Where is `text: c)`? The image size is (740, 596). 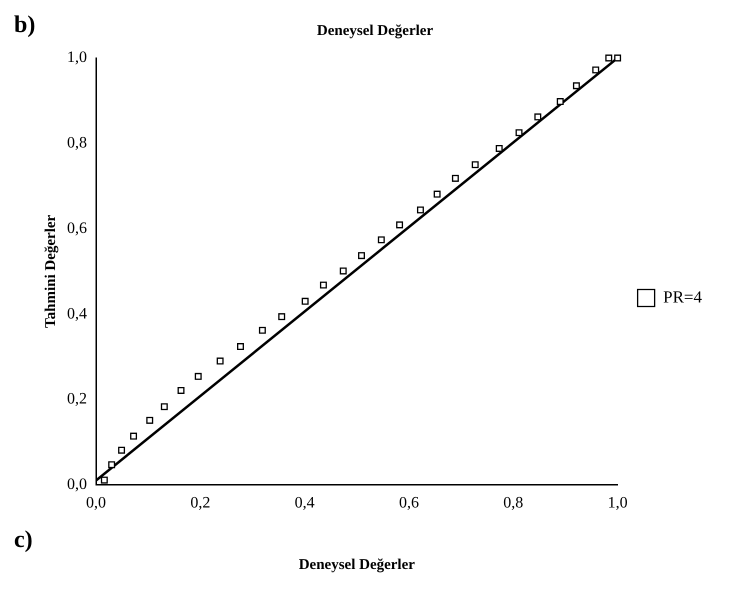
text: c) is located at coordinates (23, 540).